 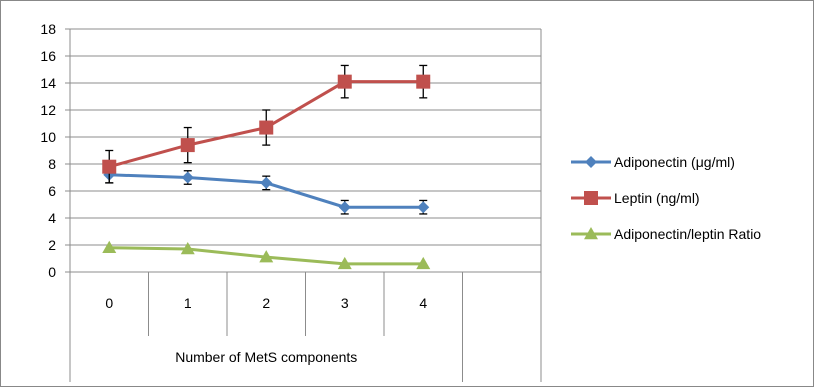 I want to click on x-tick-label: 3, so click(x=345, y=303).